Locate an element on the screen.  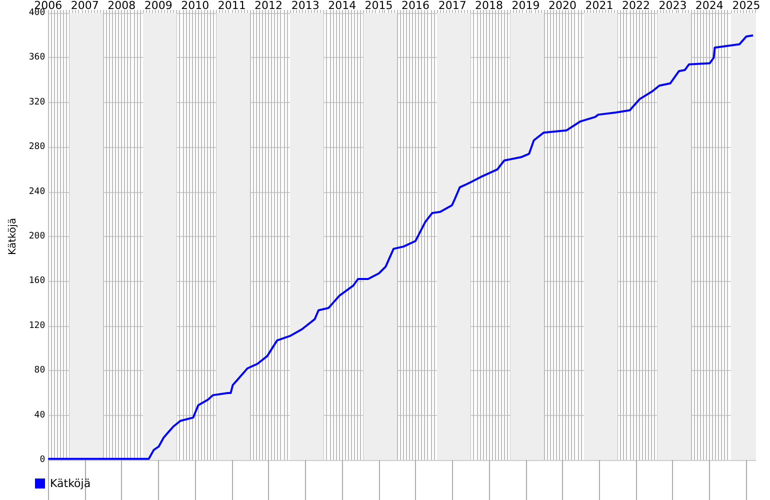
x-tick-label: 2015 is located at coordinates (378, 6).